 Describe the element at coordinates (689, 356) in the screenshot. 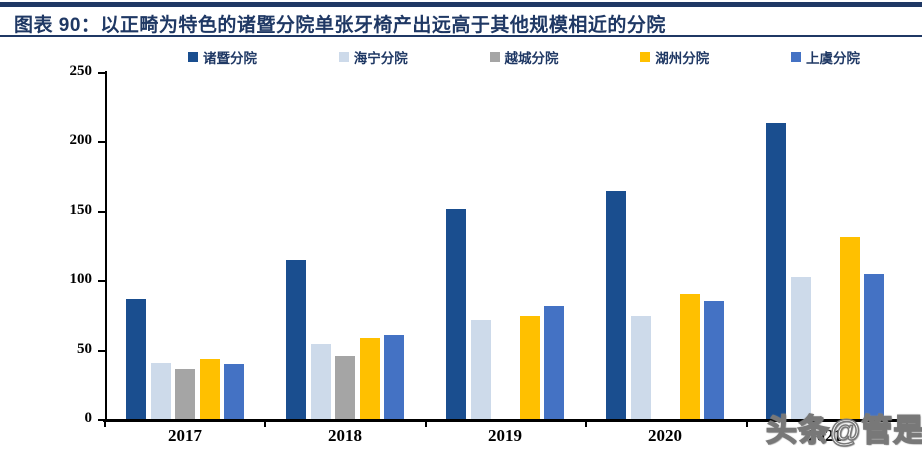

I see `bar-huzhou-2020` at that location.